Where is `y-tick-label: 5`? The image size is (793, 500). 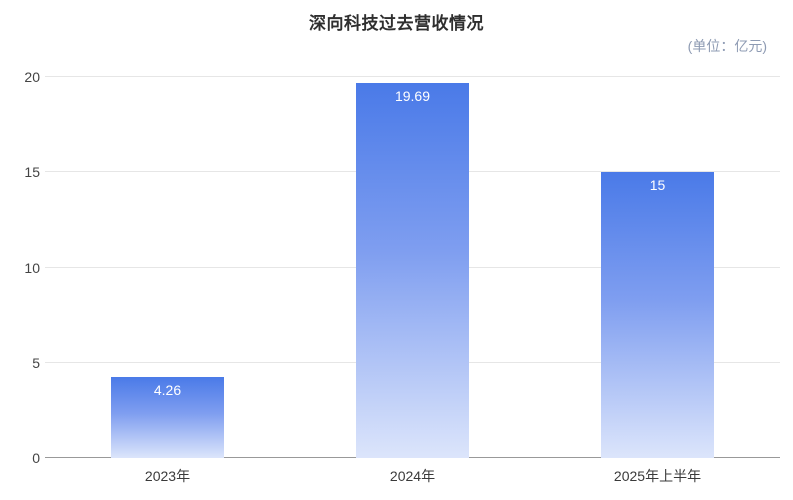
y-tick-label: 5 is located at coordinates (36, 362).